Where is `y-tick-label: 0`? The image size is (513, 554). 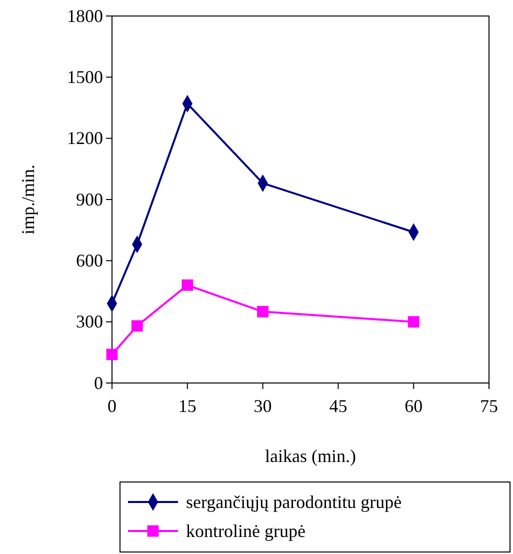 y-tick-label: 0 is located at coordinates (98, 382).